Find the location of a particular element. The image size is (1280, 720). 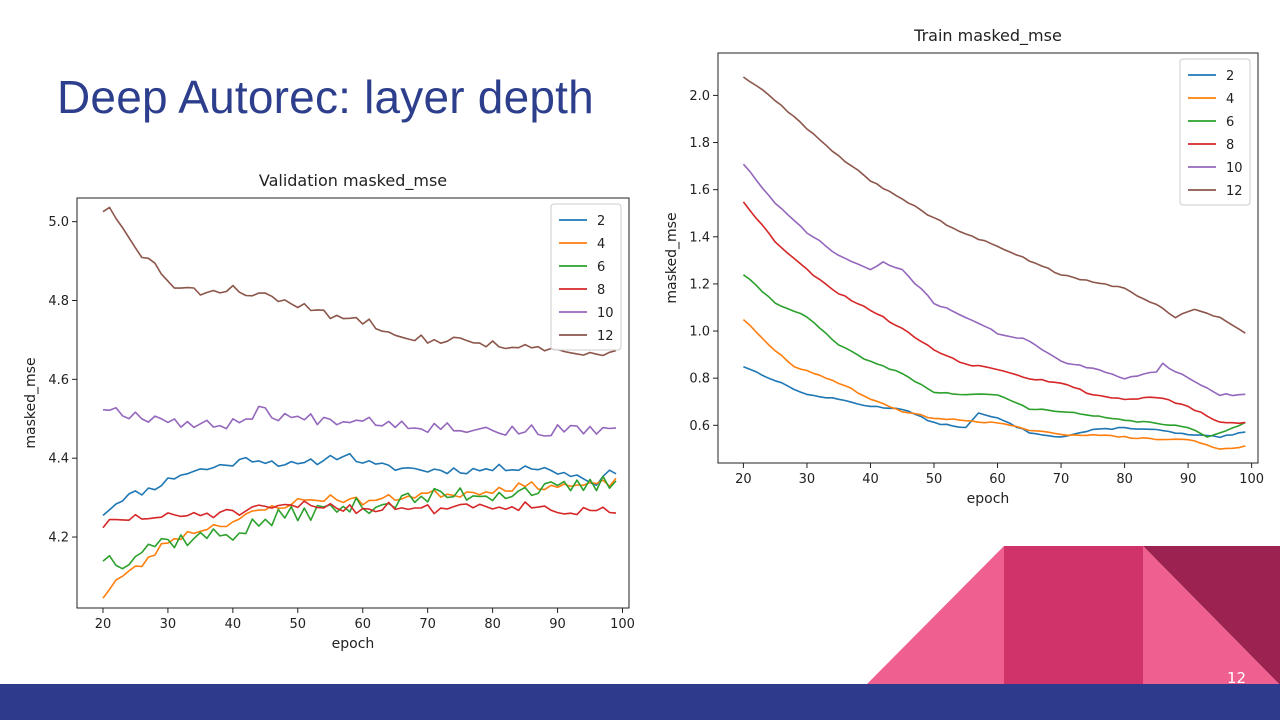

y-tick-label: 4.6 is located at coordinates (58, 380).